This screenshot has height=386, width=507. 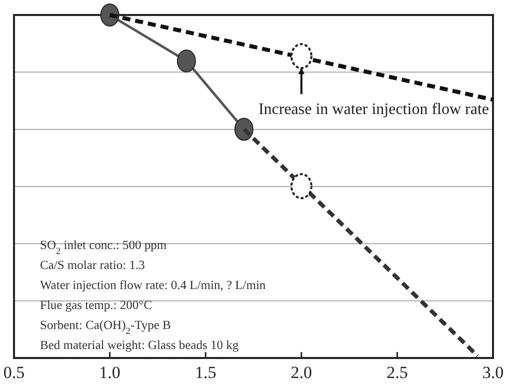 What do you see at coordinates (373, 109) in the screenshot?
I see `annotation: Increase in water injection flow rate` at bounding box center [373, 109].